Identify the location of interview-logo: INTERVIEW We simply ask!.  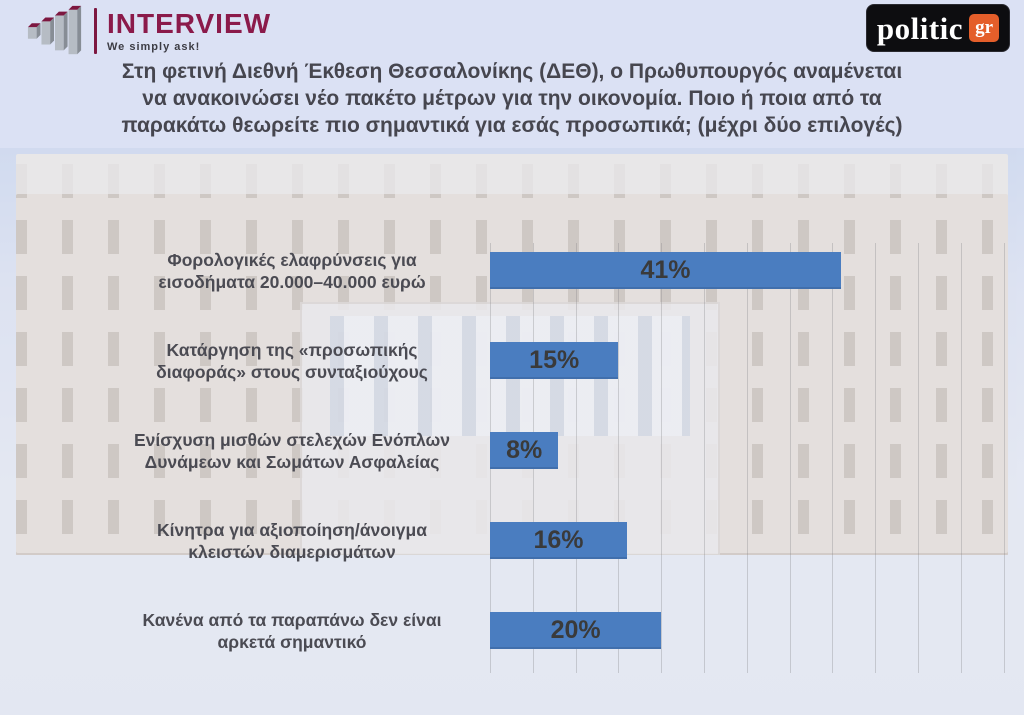
(148, 31).